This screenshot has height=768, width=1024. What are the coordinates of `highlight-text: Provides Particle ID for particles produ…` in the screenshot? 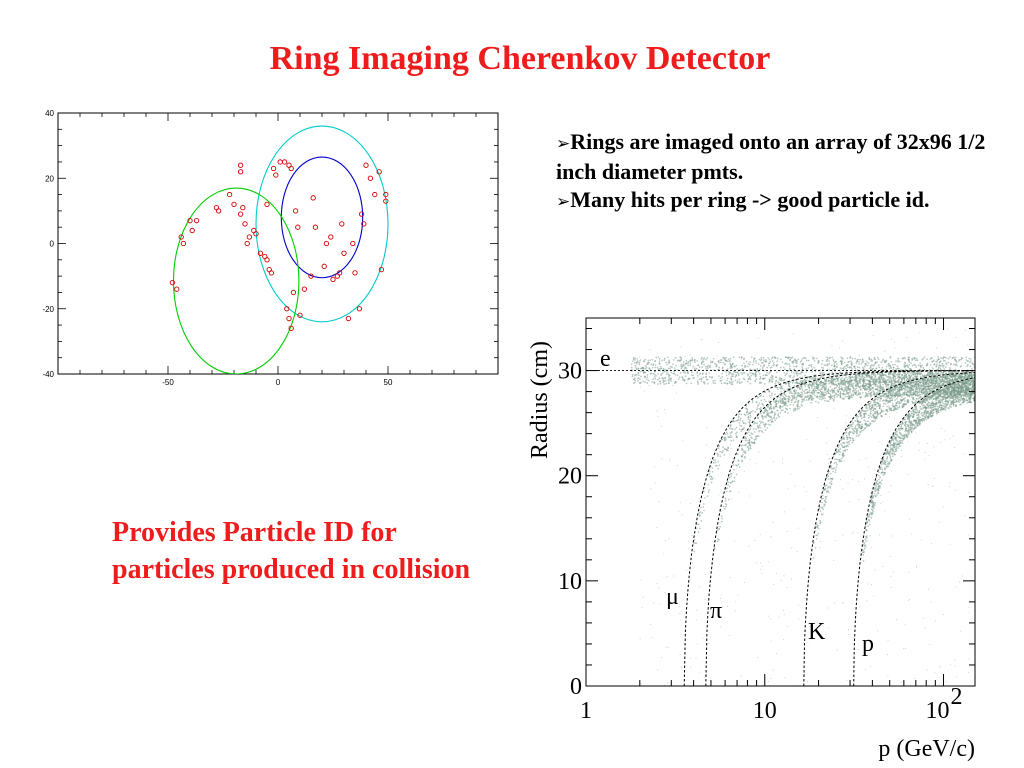 It's located at (291, 551).